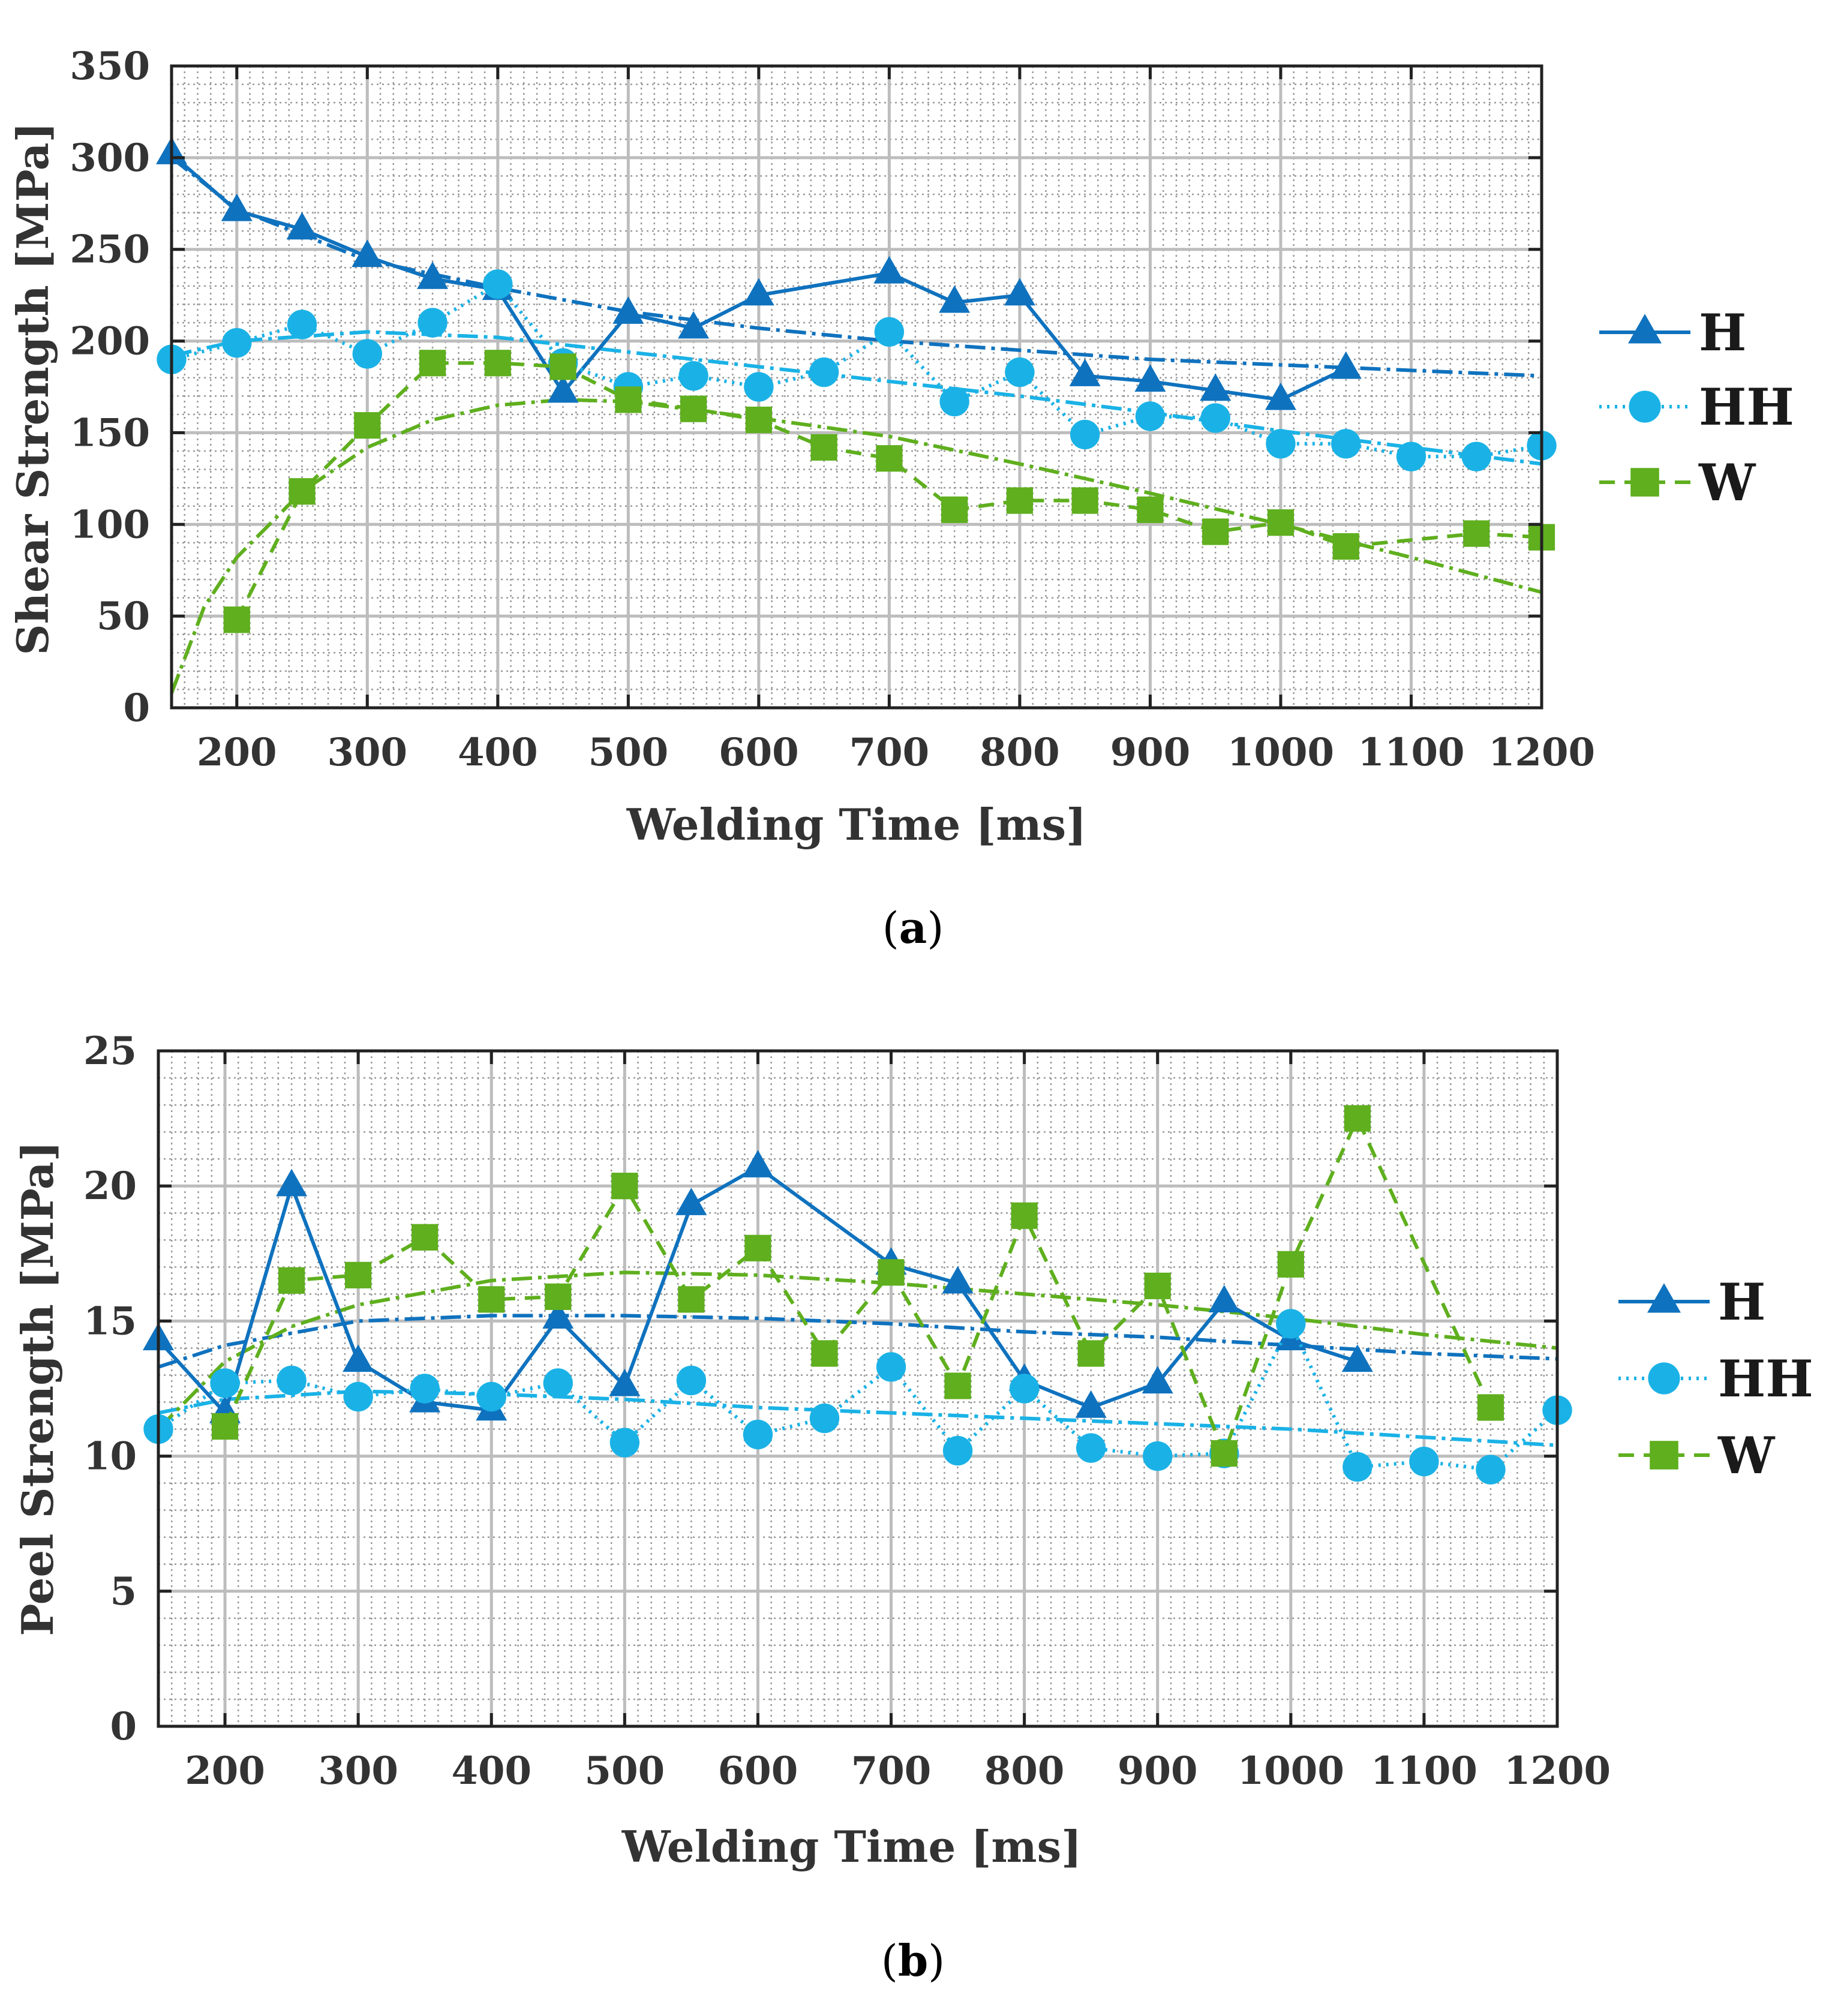 This screenshot has height=2016, width=1826. Describe the element at coordinates (1644, 482) in the screenshot. I see `legend-marker-square-icon` at that location.